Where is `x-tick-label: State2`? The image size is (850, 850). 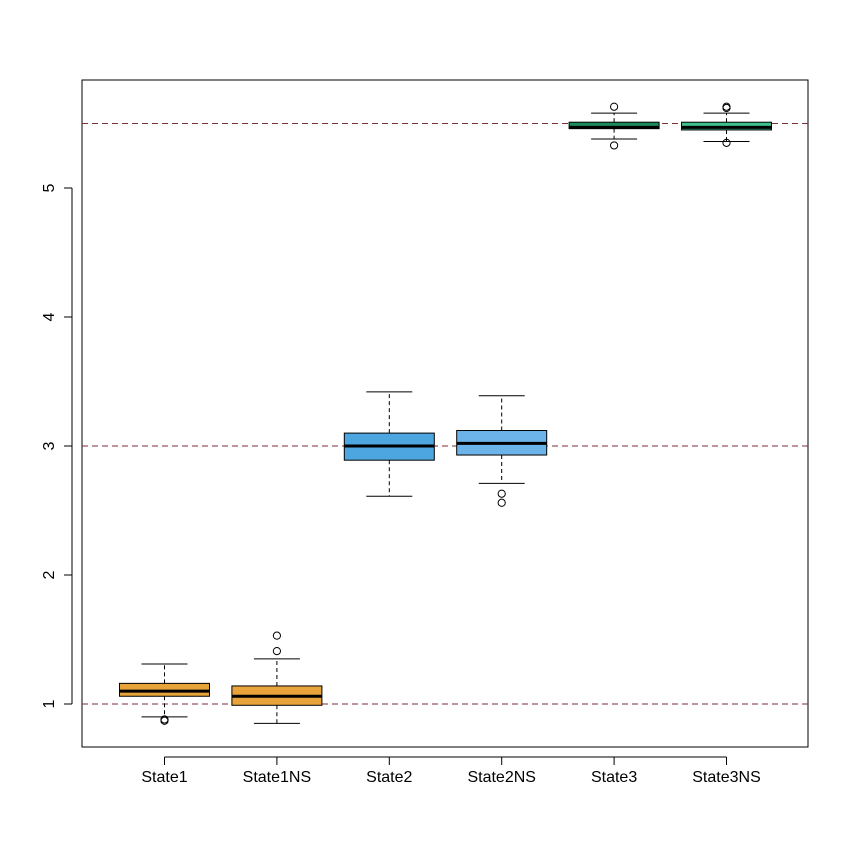
x-tick-label: State2 is located at coordinates (389, 777).